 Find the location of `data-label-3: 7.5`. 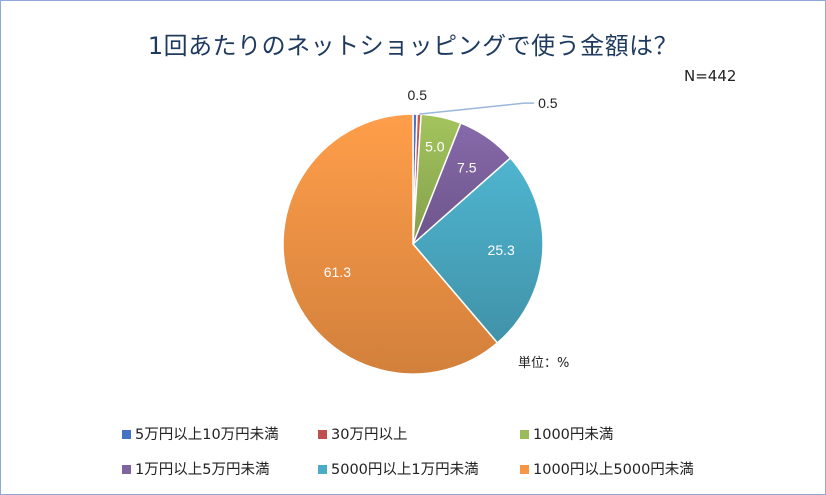

data-label-3: 7.5 is located at coordinates (467, 167).